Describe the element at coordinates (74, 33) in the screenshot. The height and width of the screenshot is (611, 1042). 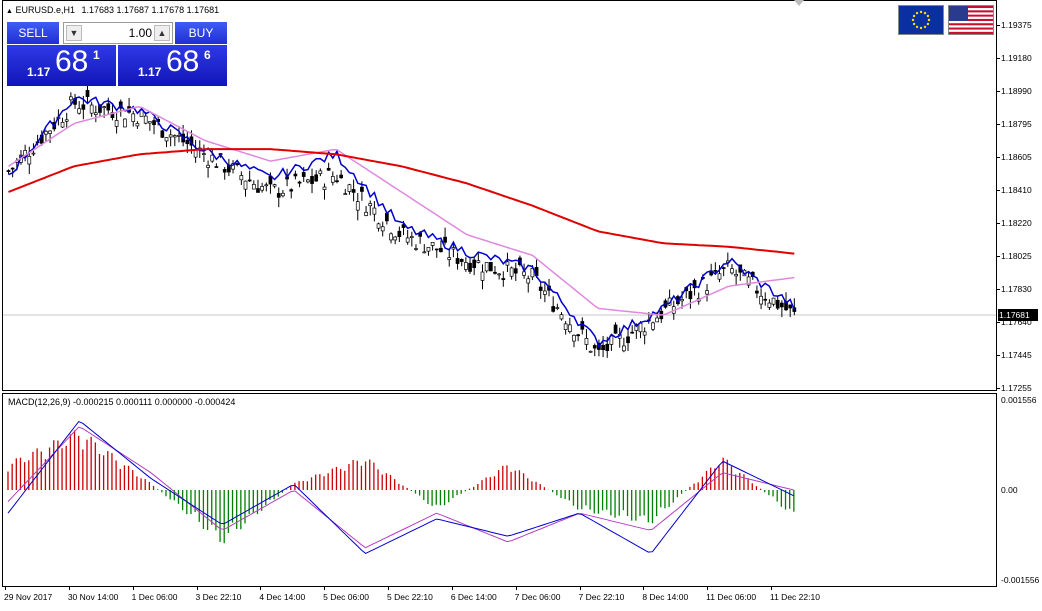
I see `lot-decrease-icon: ▼` at that location.